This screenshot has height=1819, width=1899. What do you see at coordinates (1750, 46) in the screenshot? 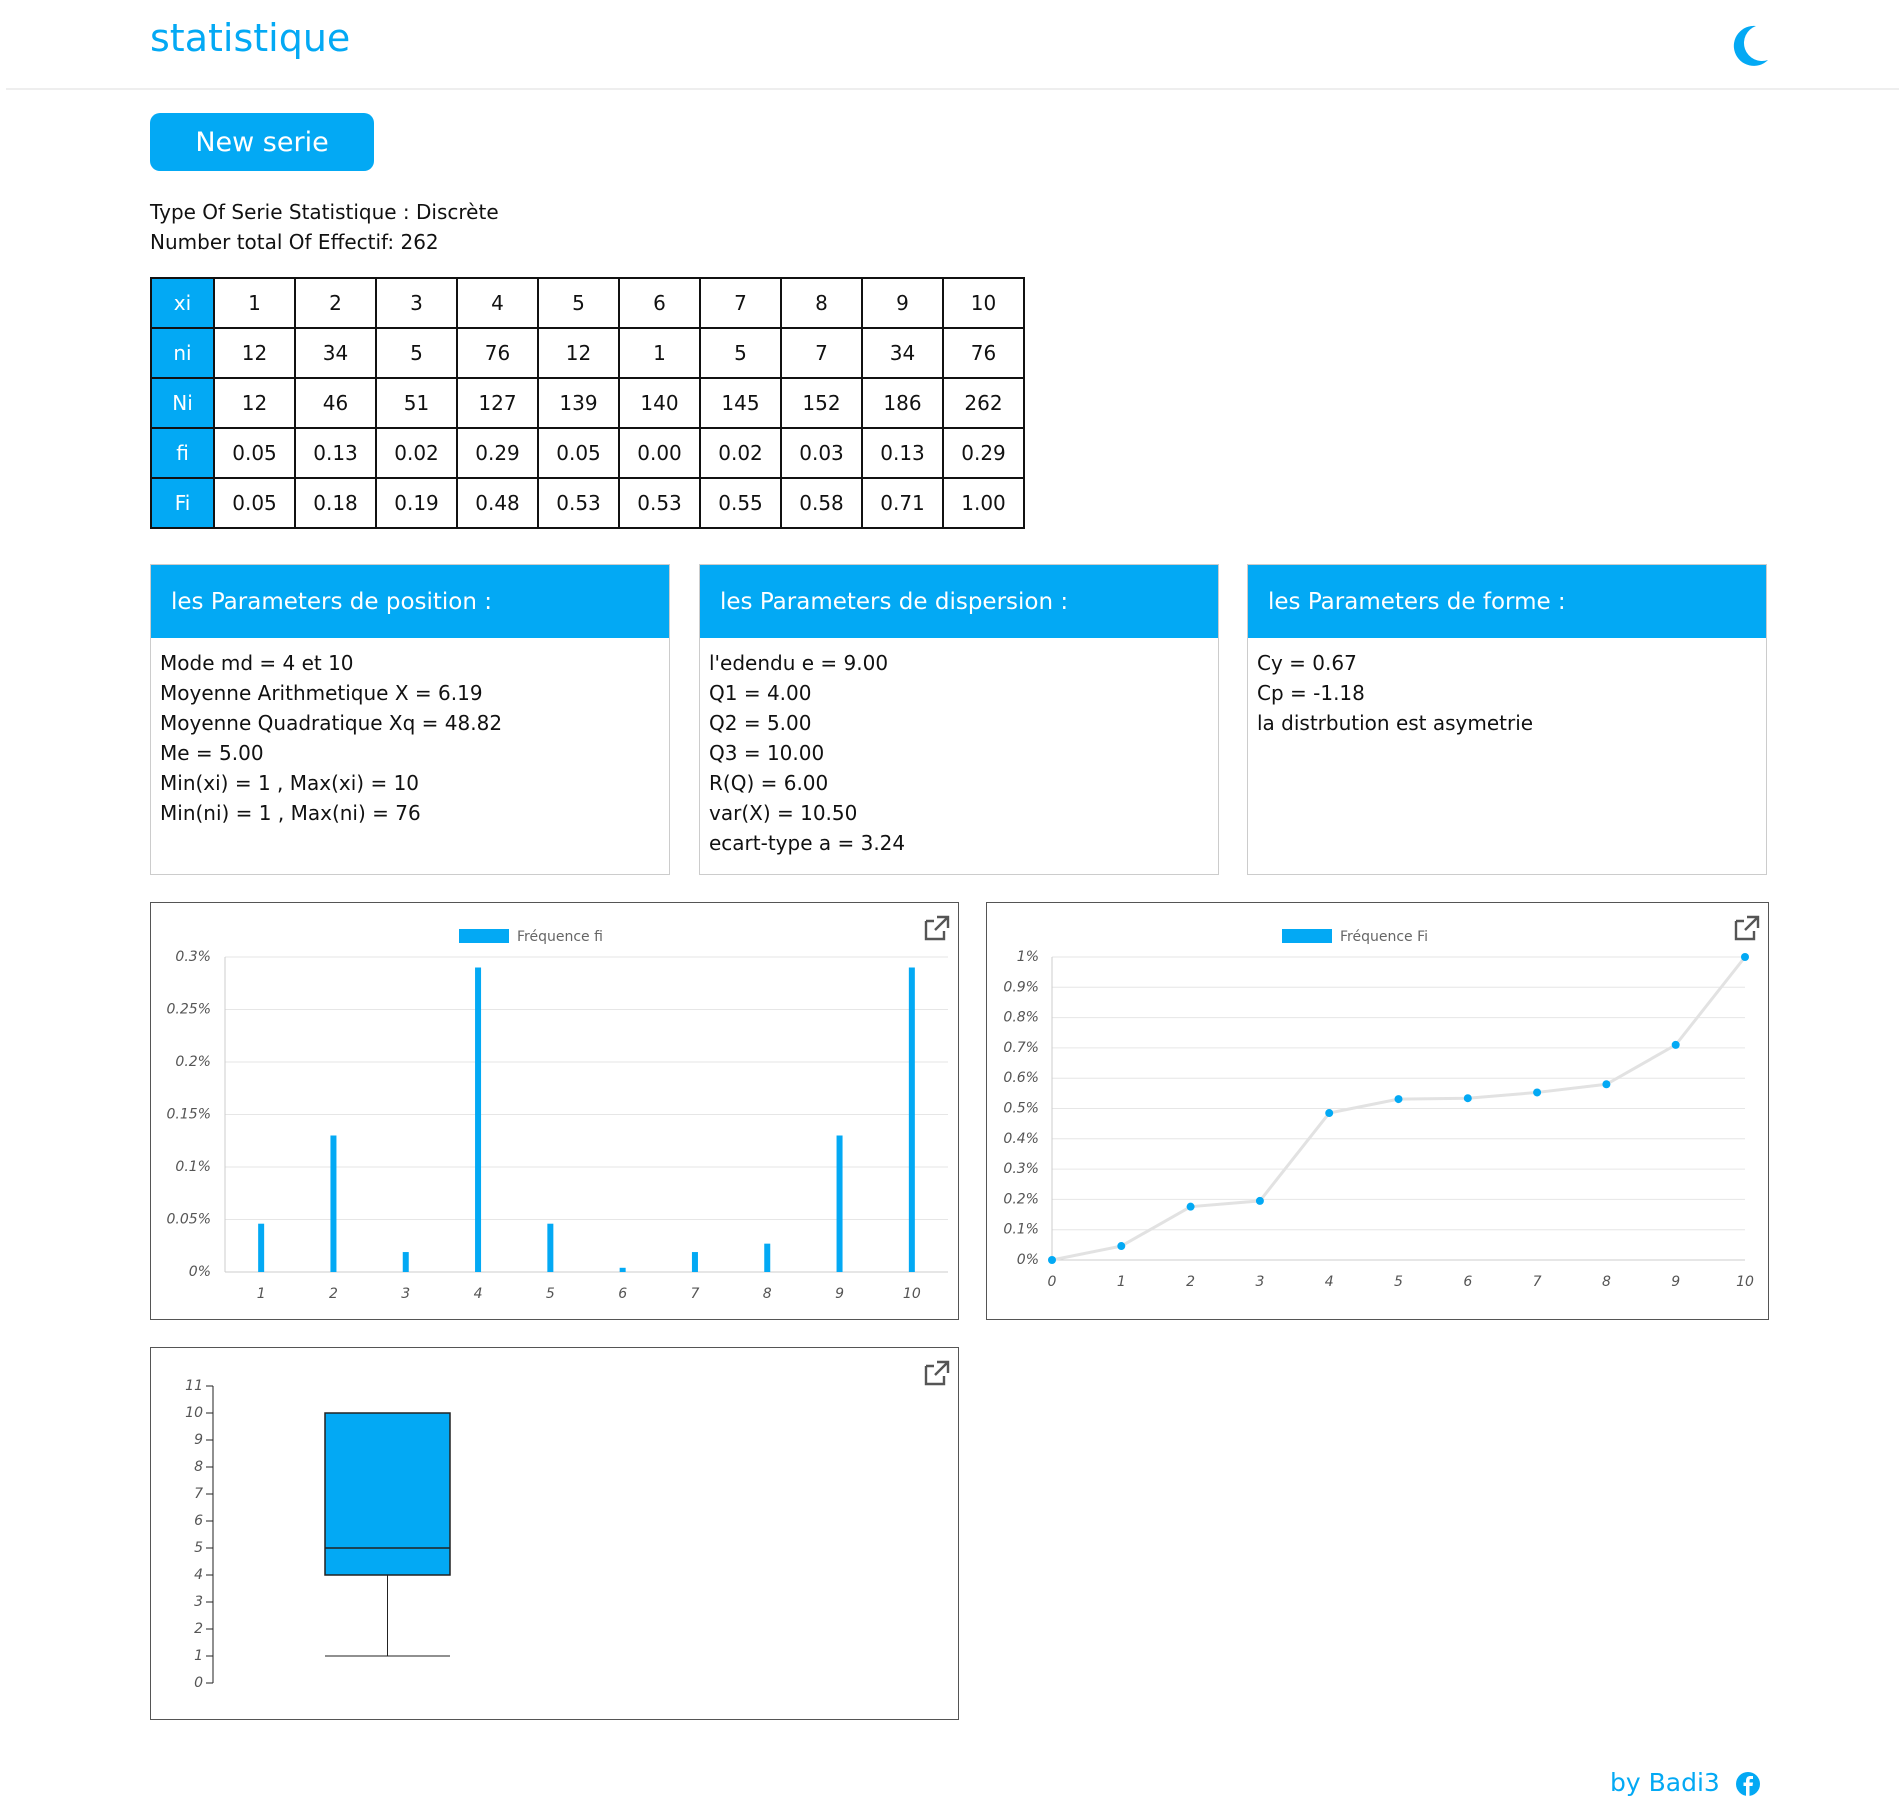
I see `theme-toggle` at bounding box center [1750, 46].